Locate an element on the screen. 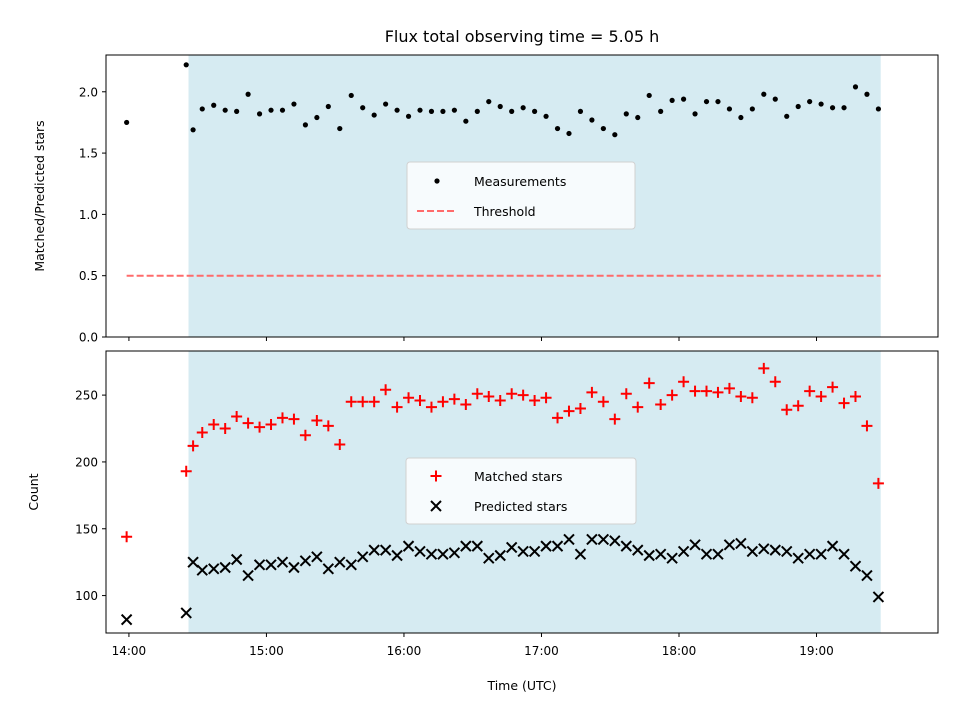 The width and height of the screenshot is (960, 720). measurement-points is located at coordinates (503, 100).